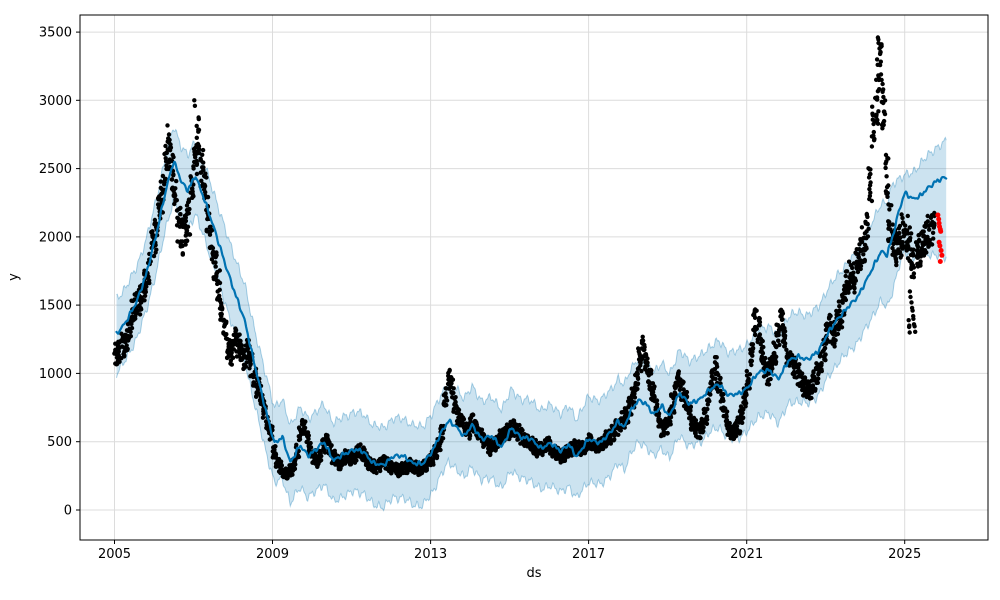  What do you see at coordinates (272, 554) in the screenshot?
I see `x-tick-label: 2009` at bounding box center [272, 554].